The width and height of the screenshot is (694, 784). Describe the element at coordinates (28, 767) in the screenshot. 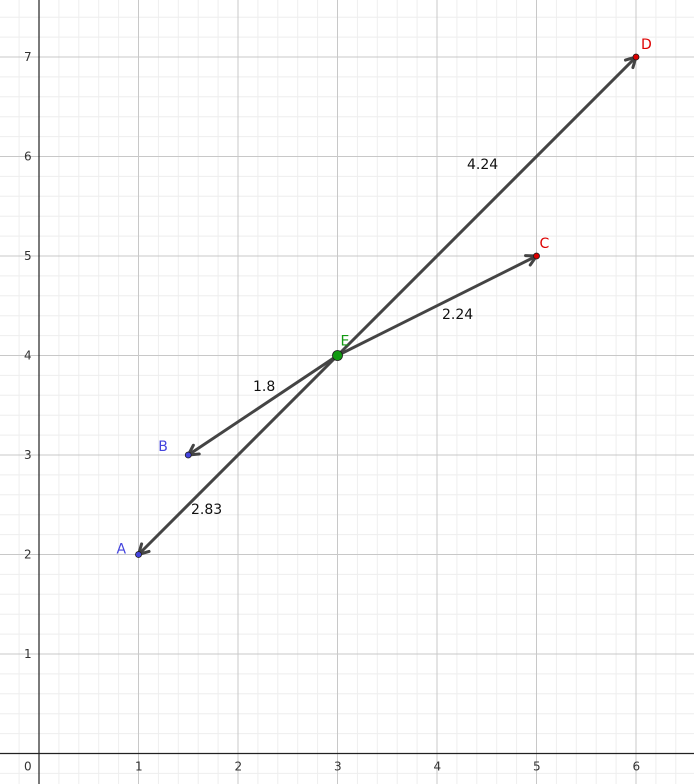

I see `x-tick-label: 0` at that location.